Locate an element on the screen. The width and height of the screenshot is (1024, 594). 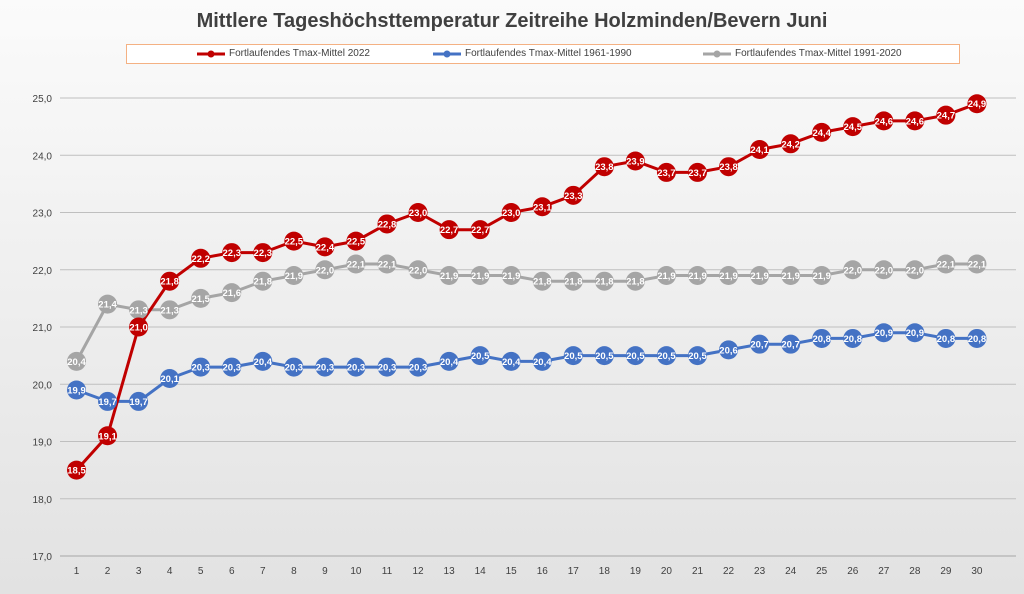
series-line-1961-1990 is located at coordinates (526, 367).